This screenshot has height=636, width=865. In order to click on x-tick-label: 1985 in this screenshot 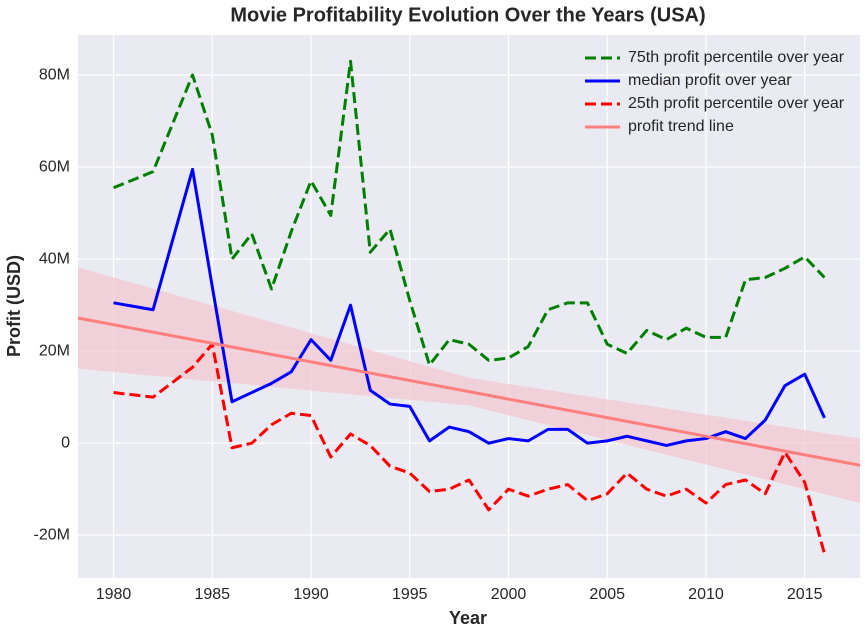, I will do `click(212, 594)`.